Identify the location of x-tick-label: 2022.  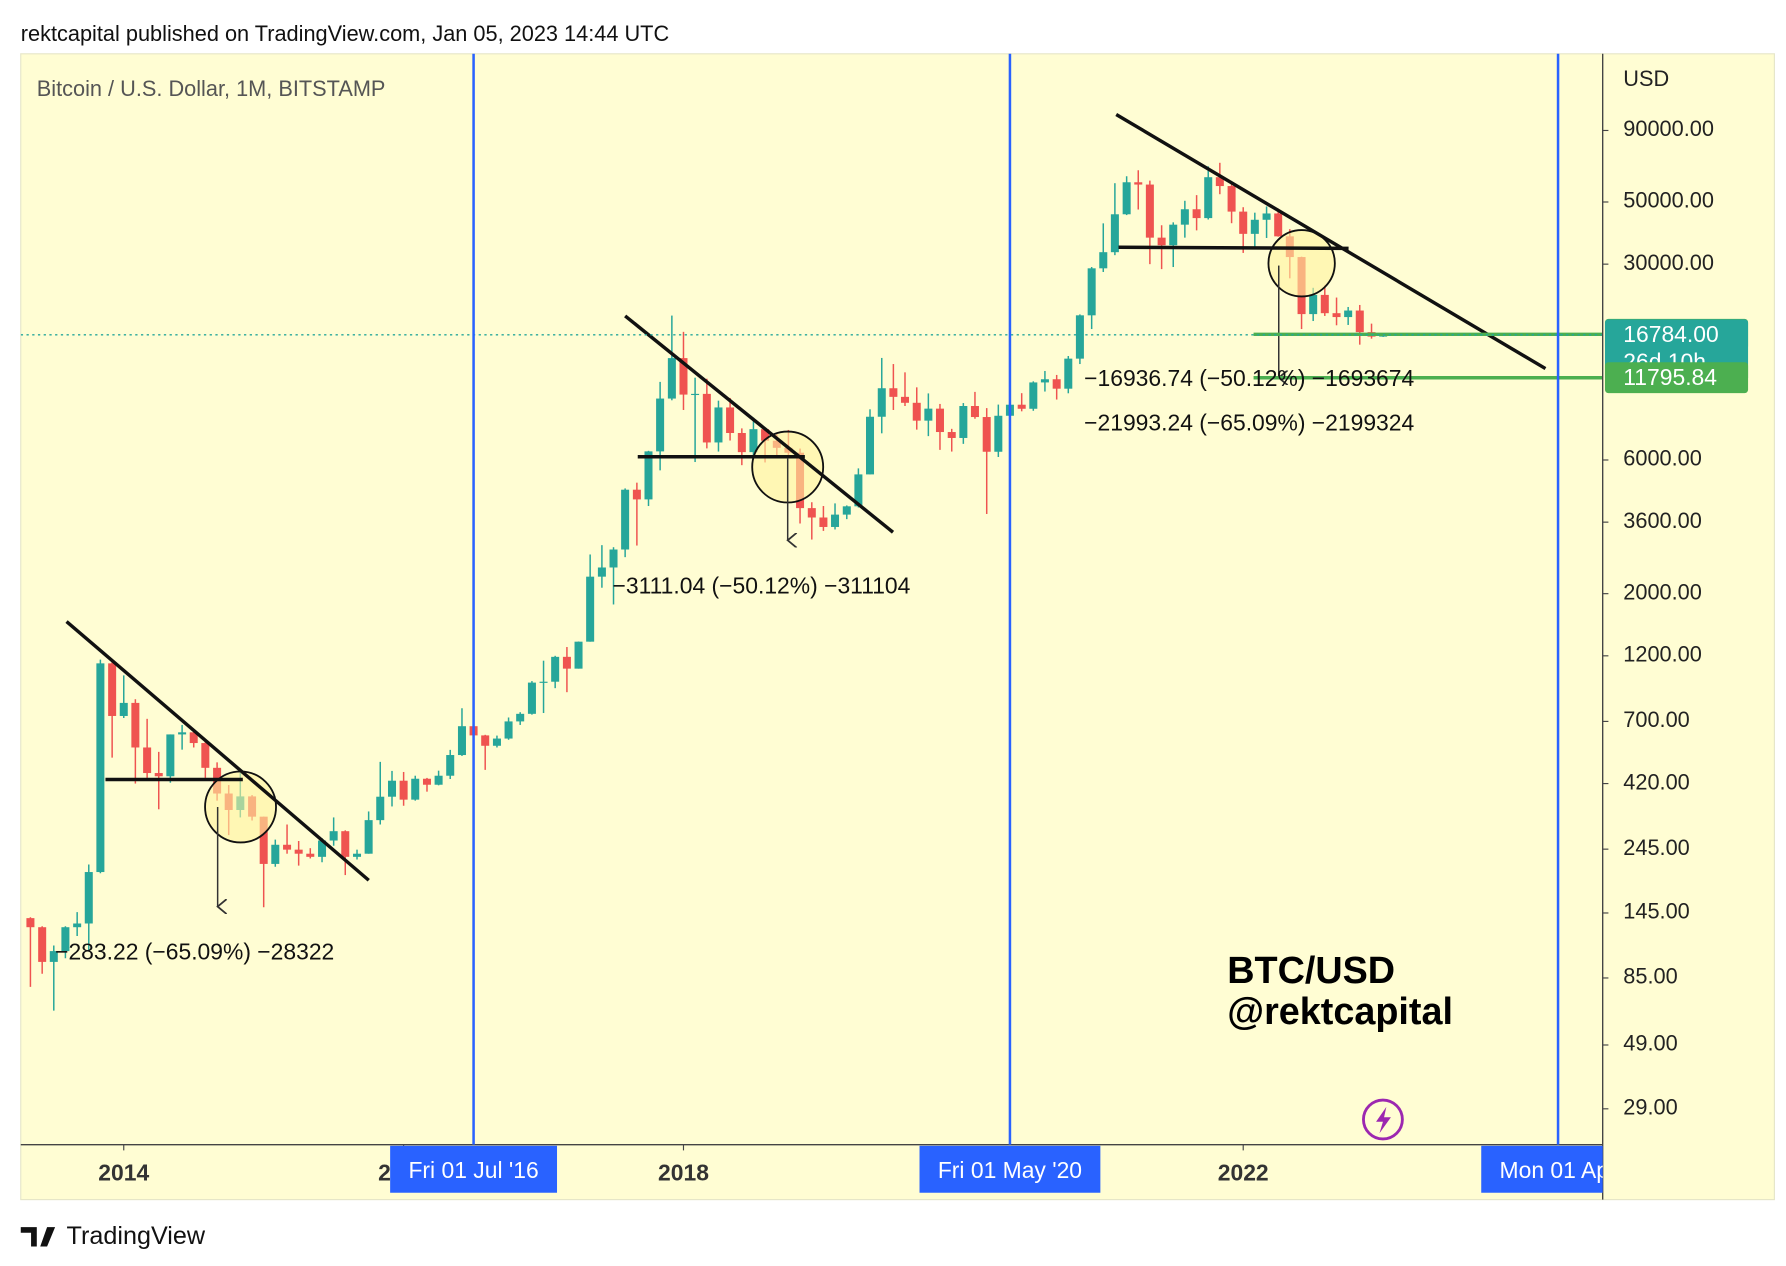
(1243, 1172).